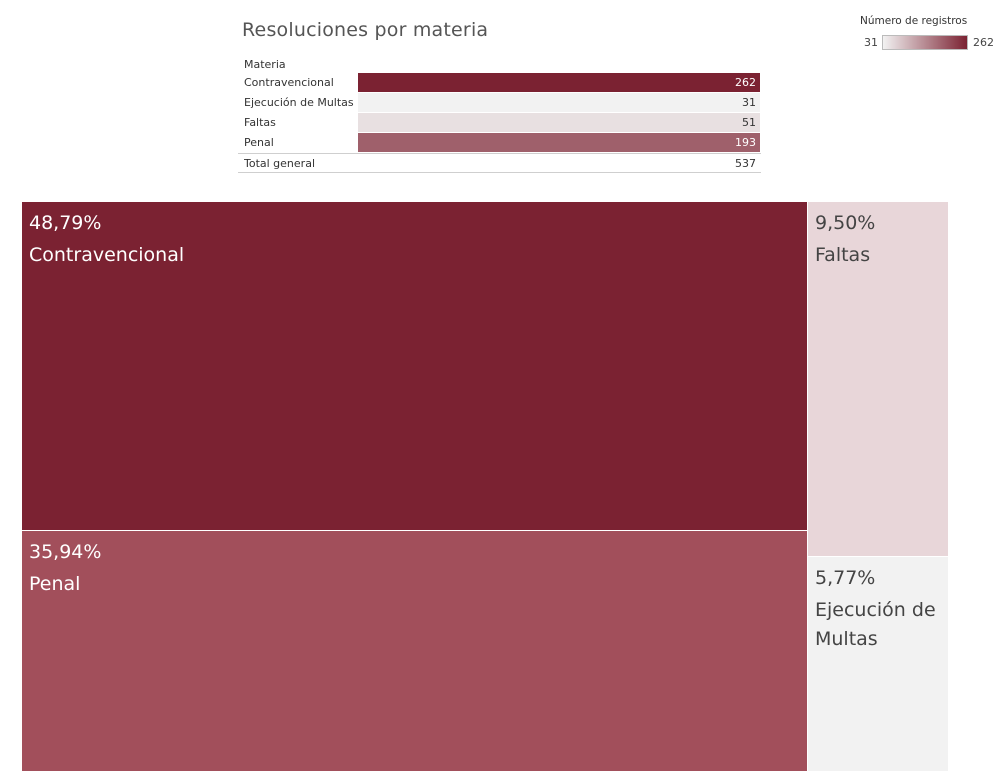 The width and height of the screenshot is (1002, 779). I want to click on table-row: Contravencional 262, so click(499, 83).